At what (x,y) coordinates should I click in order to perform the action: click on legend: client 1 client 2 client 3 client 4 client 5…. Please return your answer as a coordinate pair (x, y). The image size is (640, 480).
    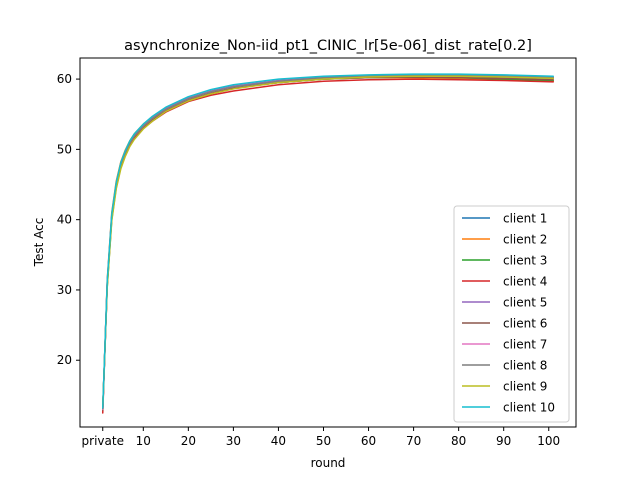
    Looking at the image, I should click on (511, 314).